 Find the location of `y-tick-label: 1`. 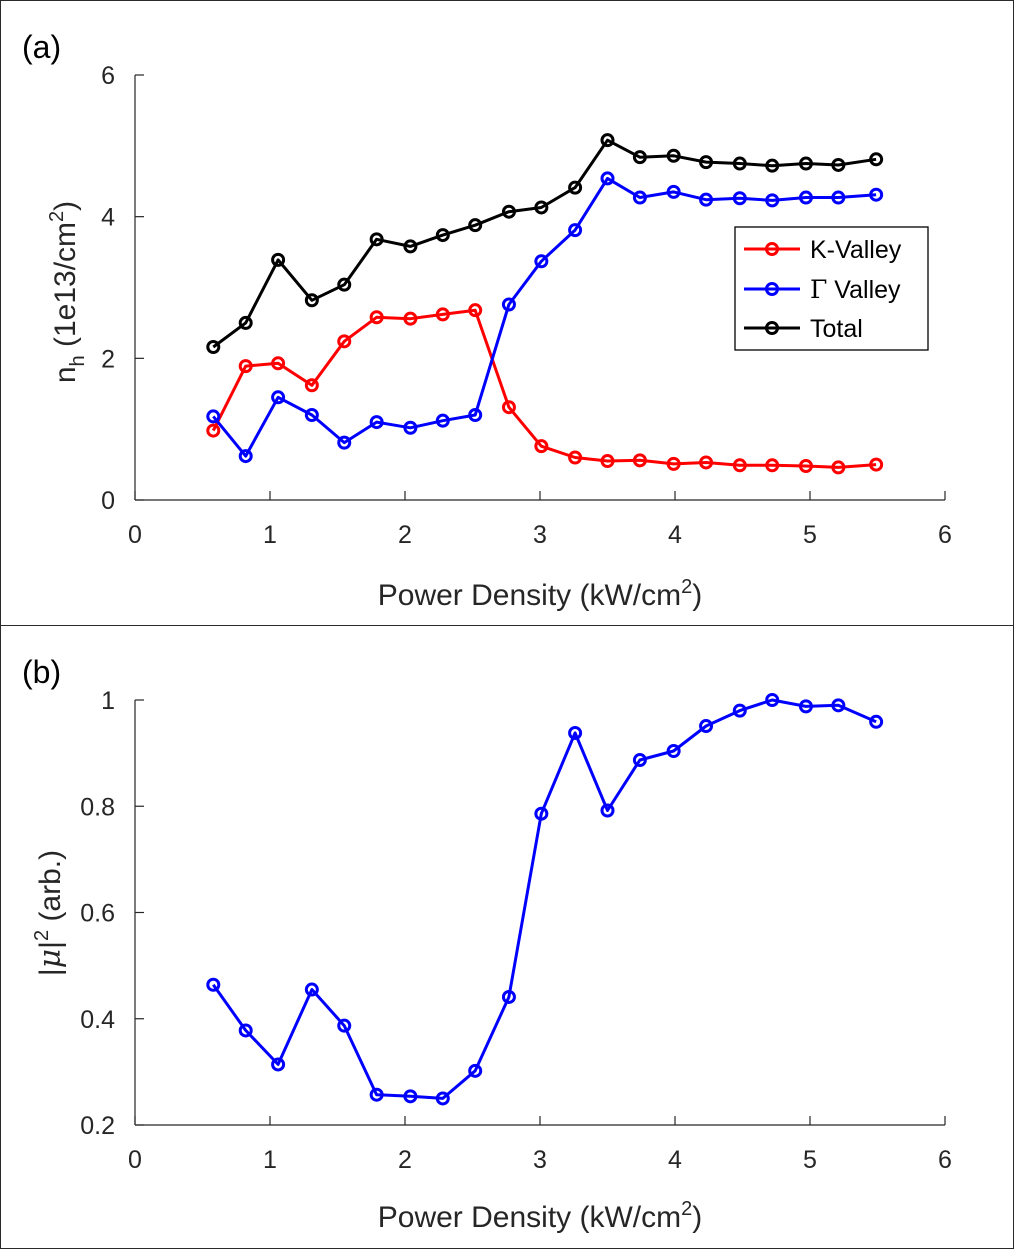

y-tick-label: 1 is located at coordinates (108, 701).